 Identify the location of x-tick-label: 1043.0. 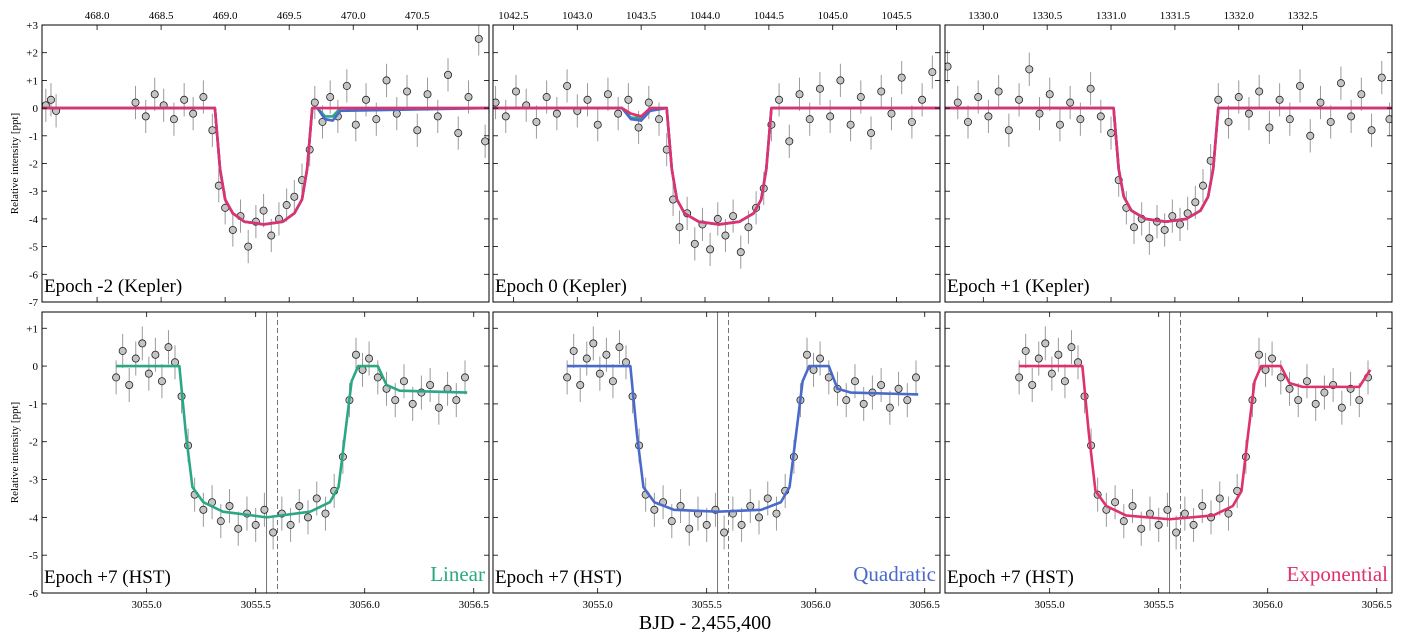
(577, 16).